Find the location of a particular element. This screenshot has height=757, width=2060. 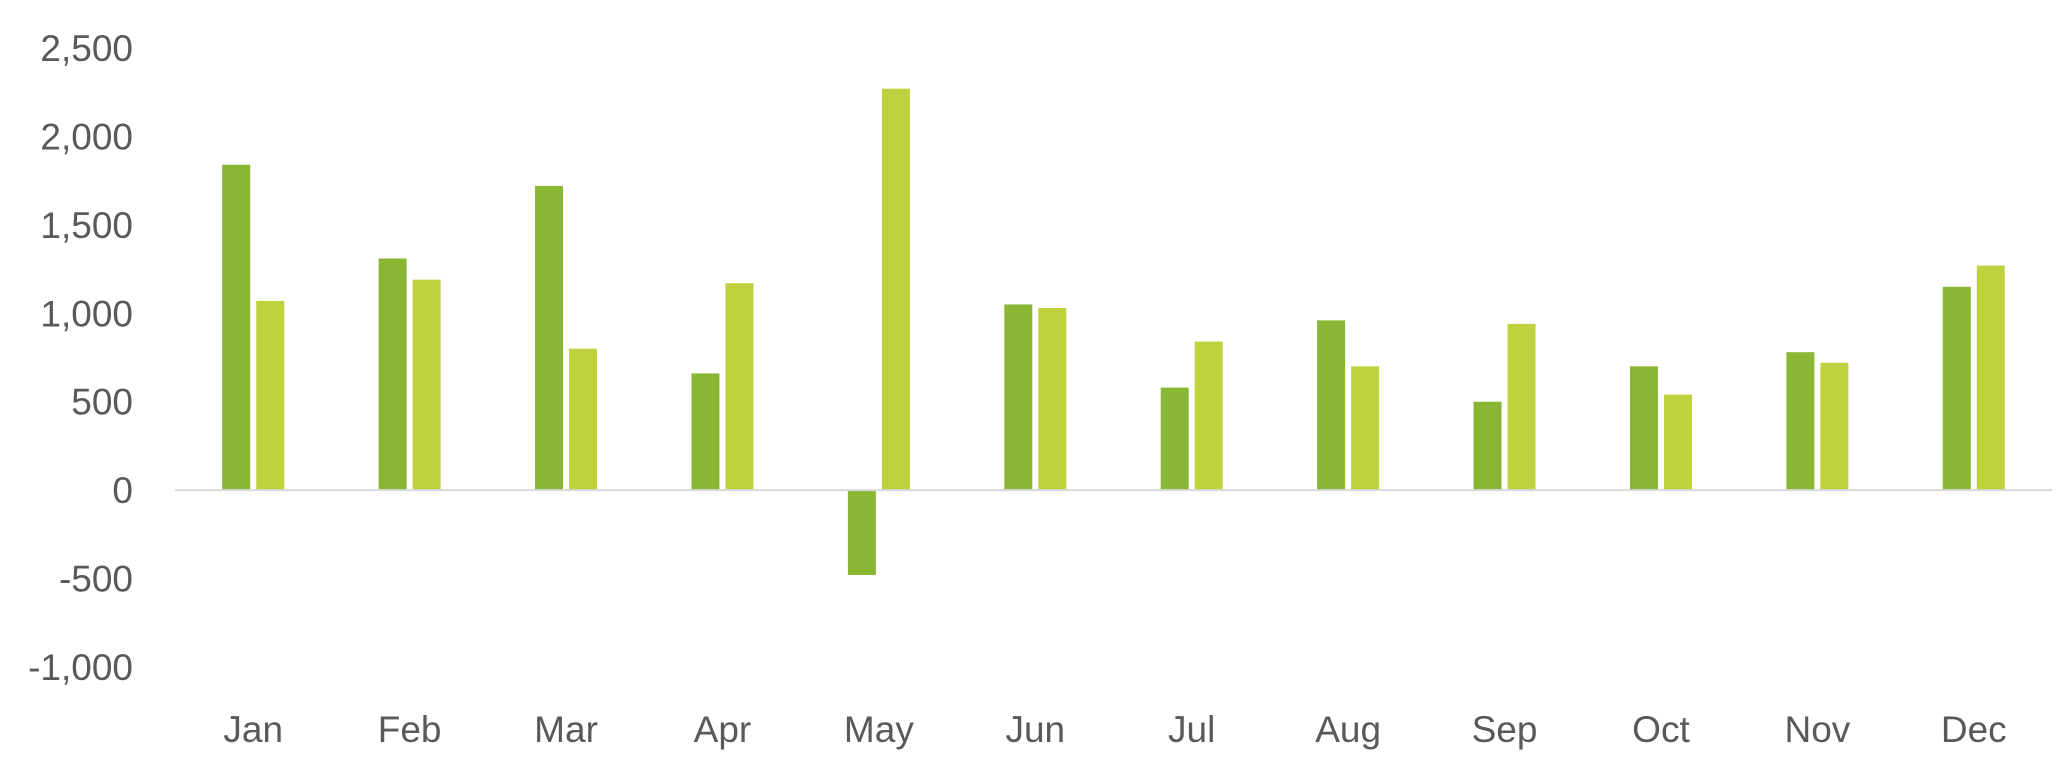

bar-series1-jan is located at coordinates (236, 327).